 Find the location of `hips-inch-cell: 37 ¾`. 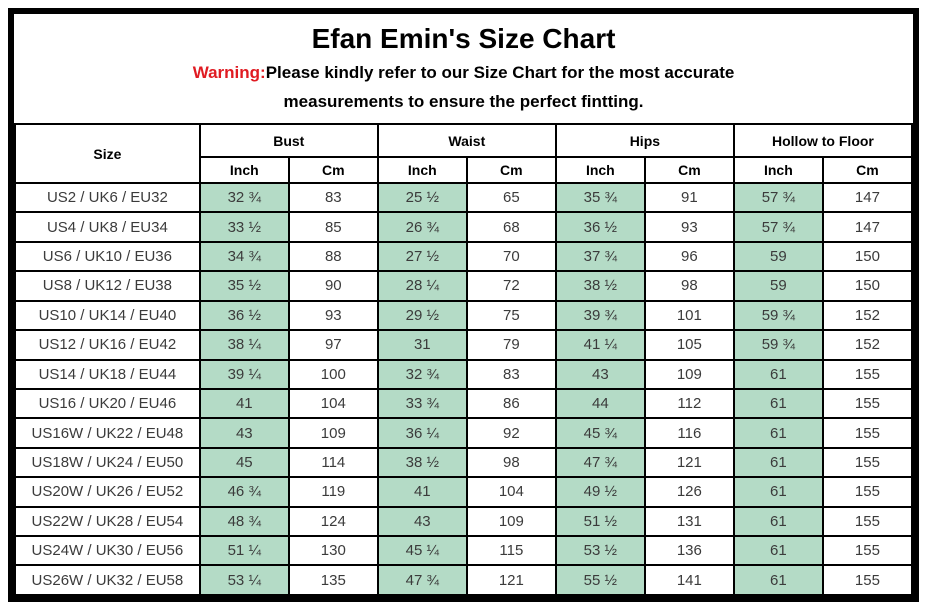

hips-inch-cell: 37 ¾ is located at coordinates (600, 256).